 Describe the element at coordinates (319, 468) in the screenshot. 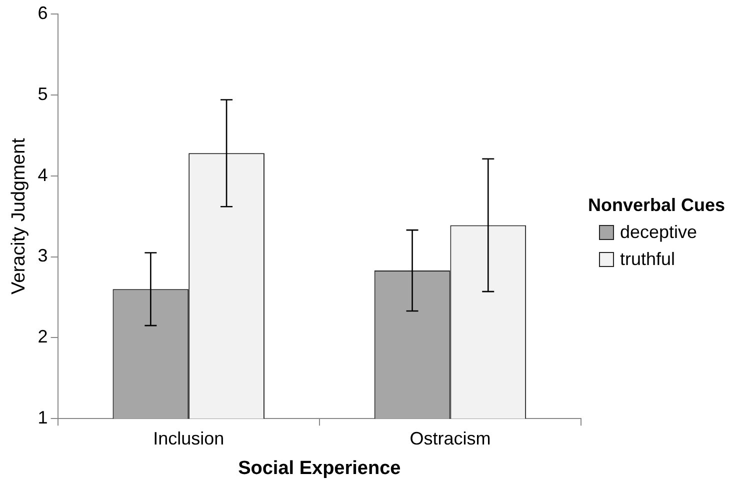

I see `x-axis-title: Social Experience` at that location.